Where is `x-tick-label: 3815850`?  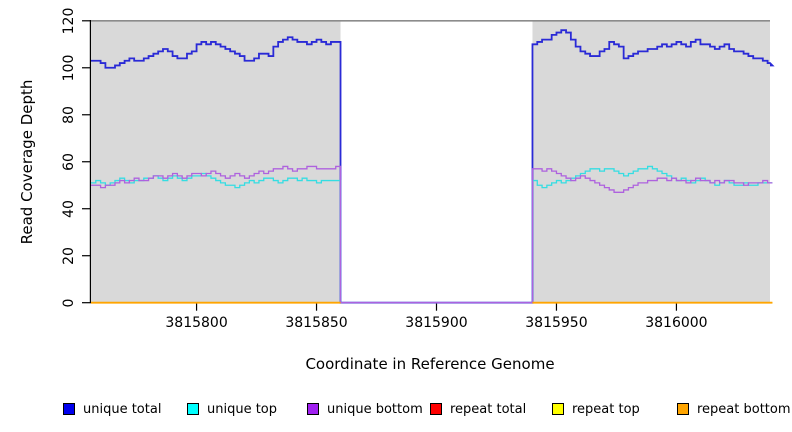
x-tick-label: 3815850 is located at coordinates (316, 323).